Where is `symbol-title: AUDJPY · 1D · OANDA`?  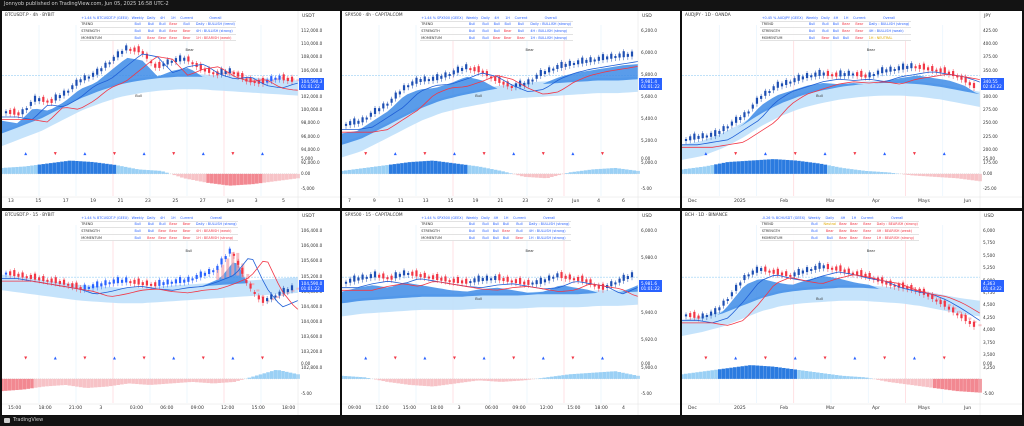 symbol-title: AUDJPY · 1D · OANDA is located at coordinates (708, 15).